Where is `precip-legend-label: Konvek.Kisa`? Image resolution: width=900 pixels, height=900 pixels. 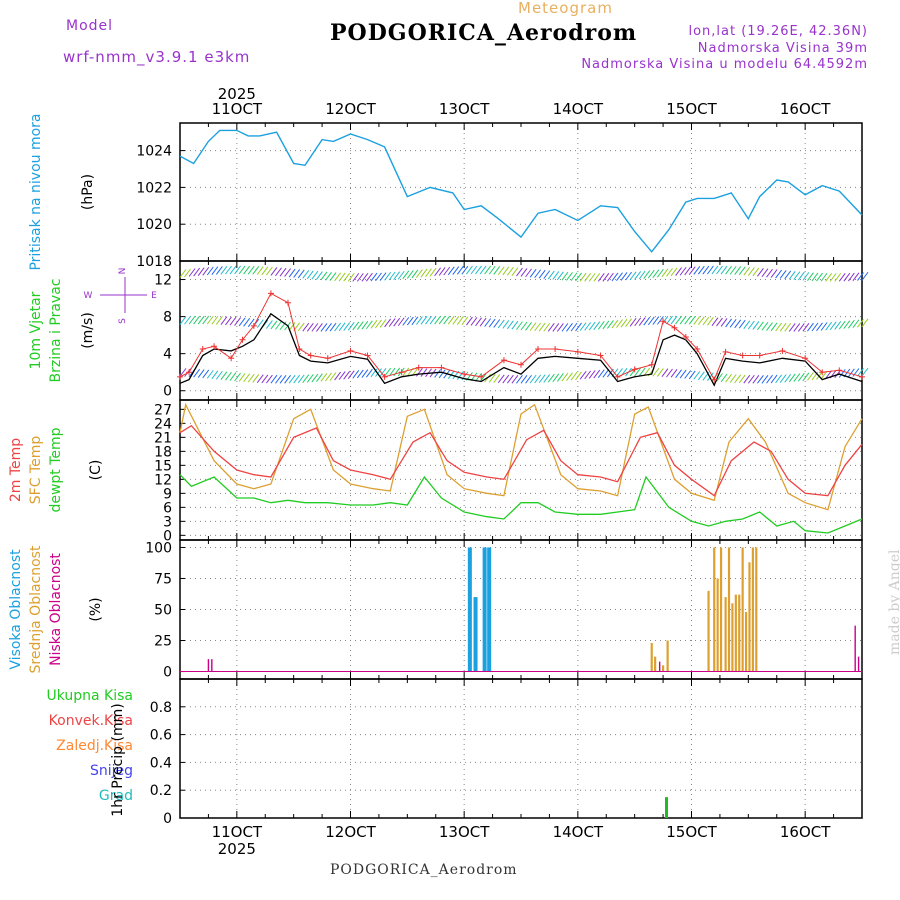
precip-legend-label: Konvek.Kisa is located at coordinates (91, 721).